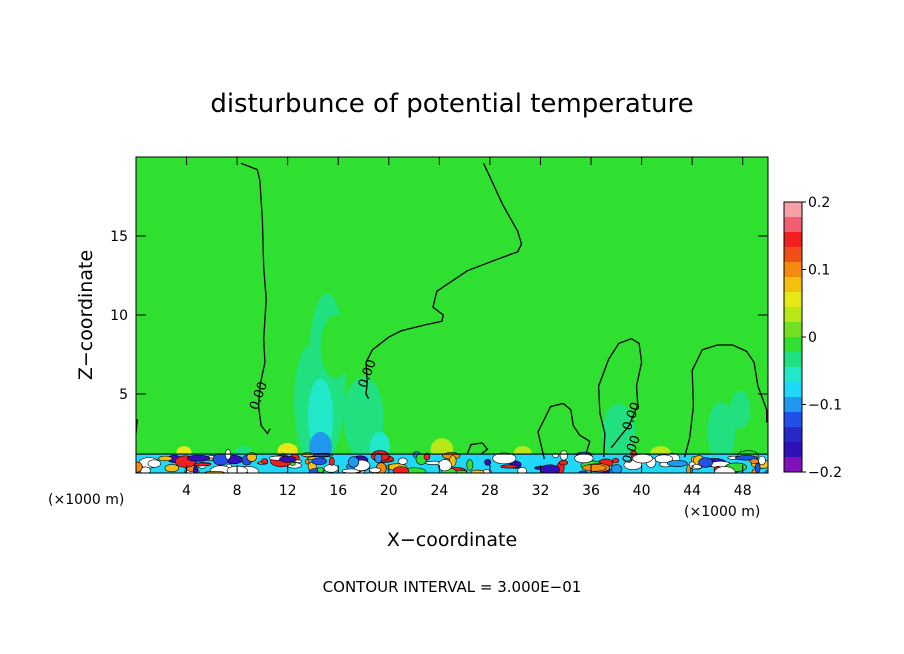 The width and height of the screenshot is (904, 654). I want to click on colorbar-tick-label: 0, so click(812, 338).